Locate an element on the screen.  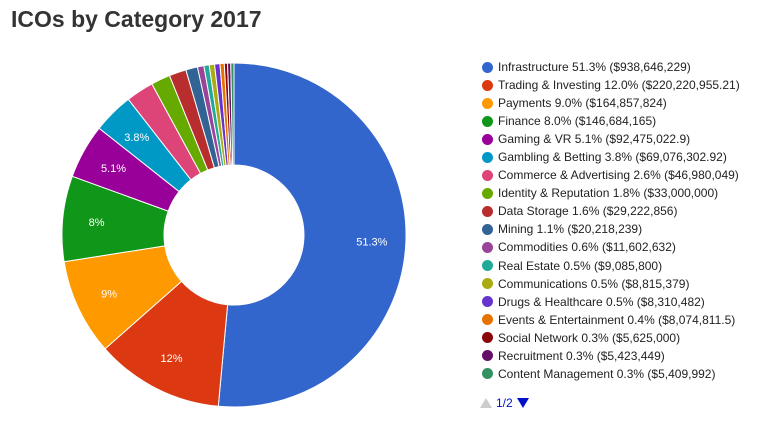
slice-label: 5.1% is located at coordinates (113, 169).